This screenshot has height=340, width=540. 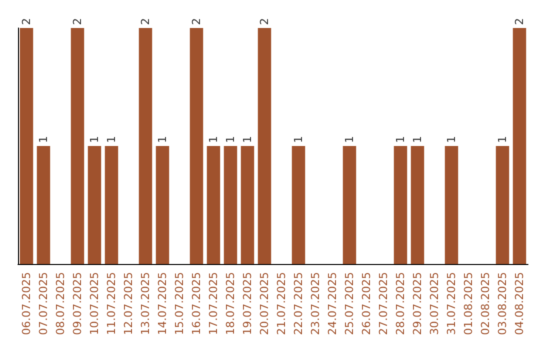 I want to click on x-tick-label: 14.07.2025, so click(x=162, y=304).